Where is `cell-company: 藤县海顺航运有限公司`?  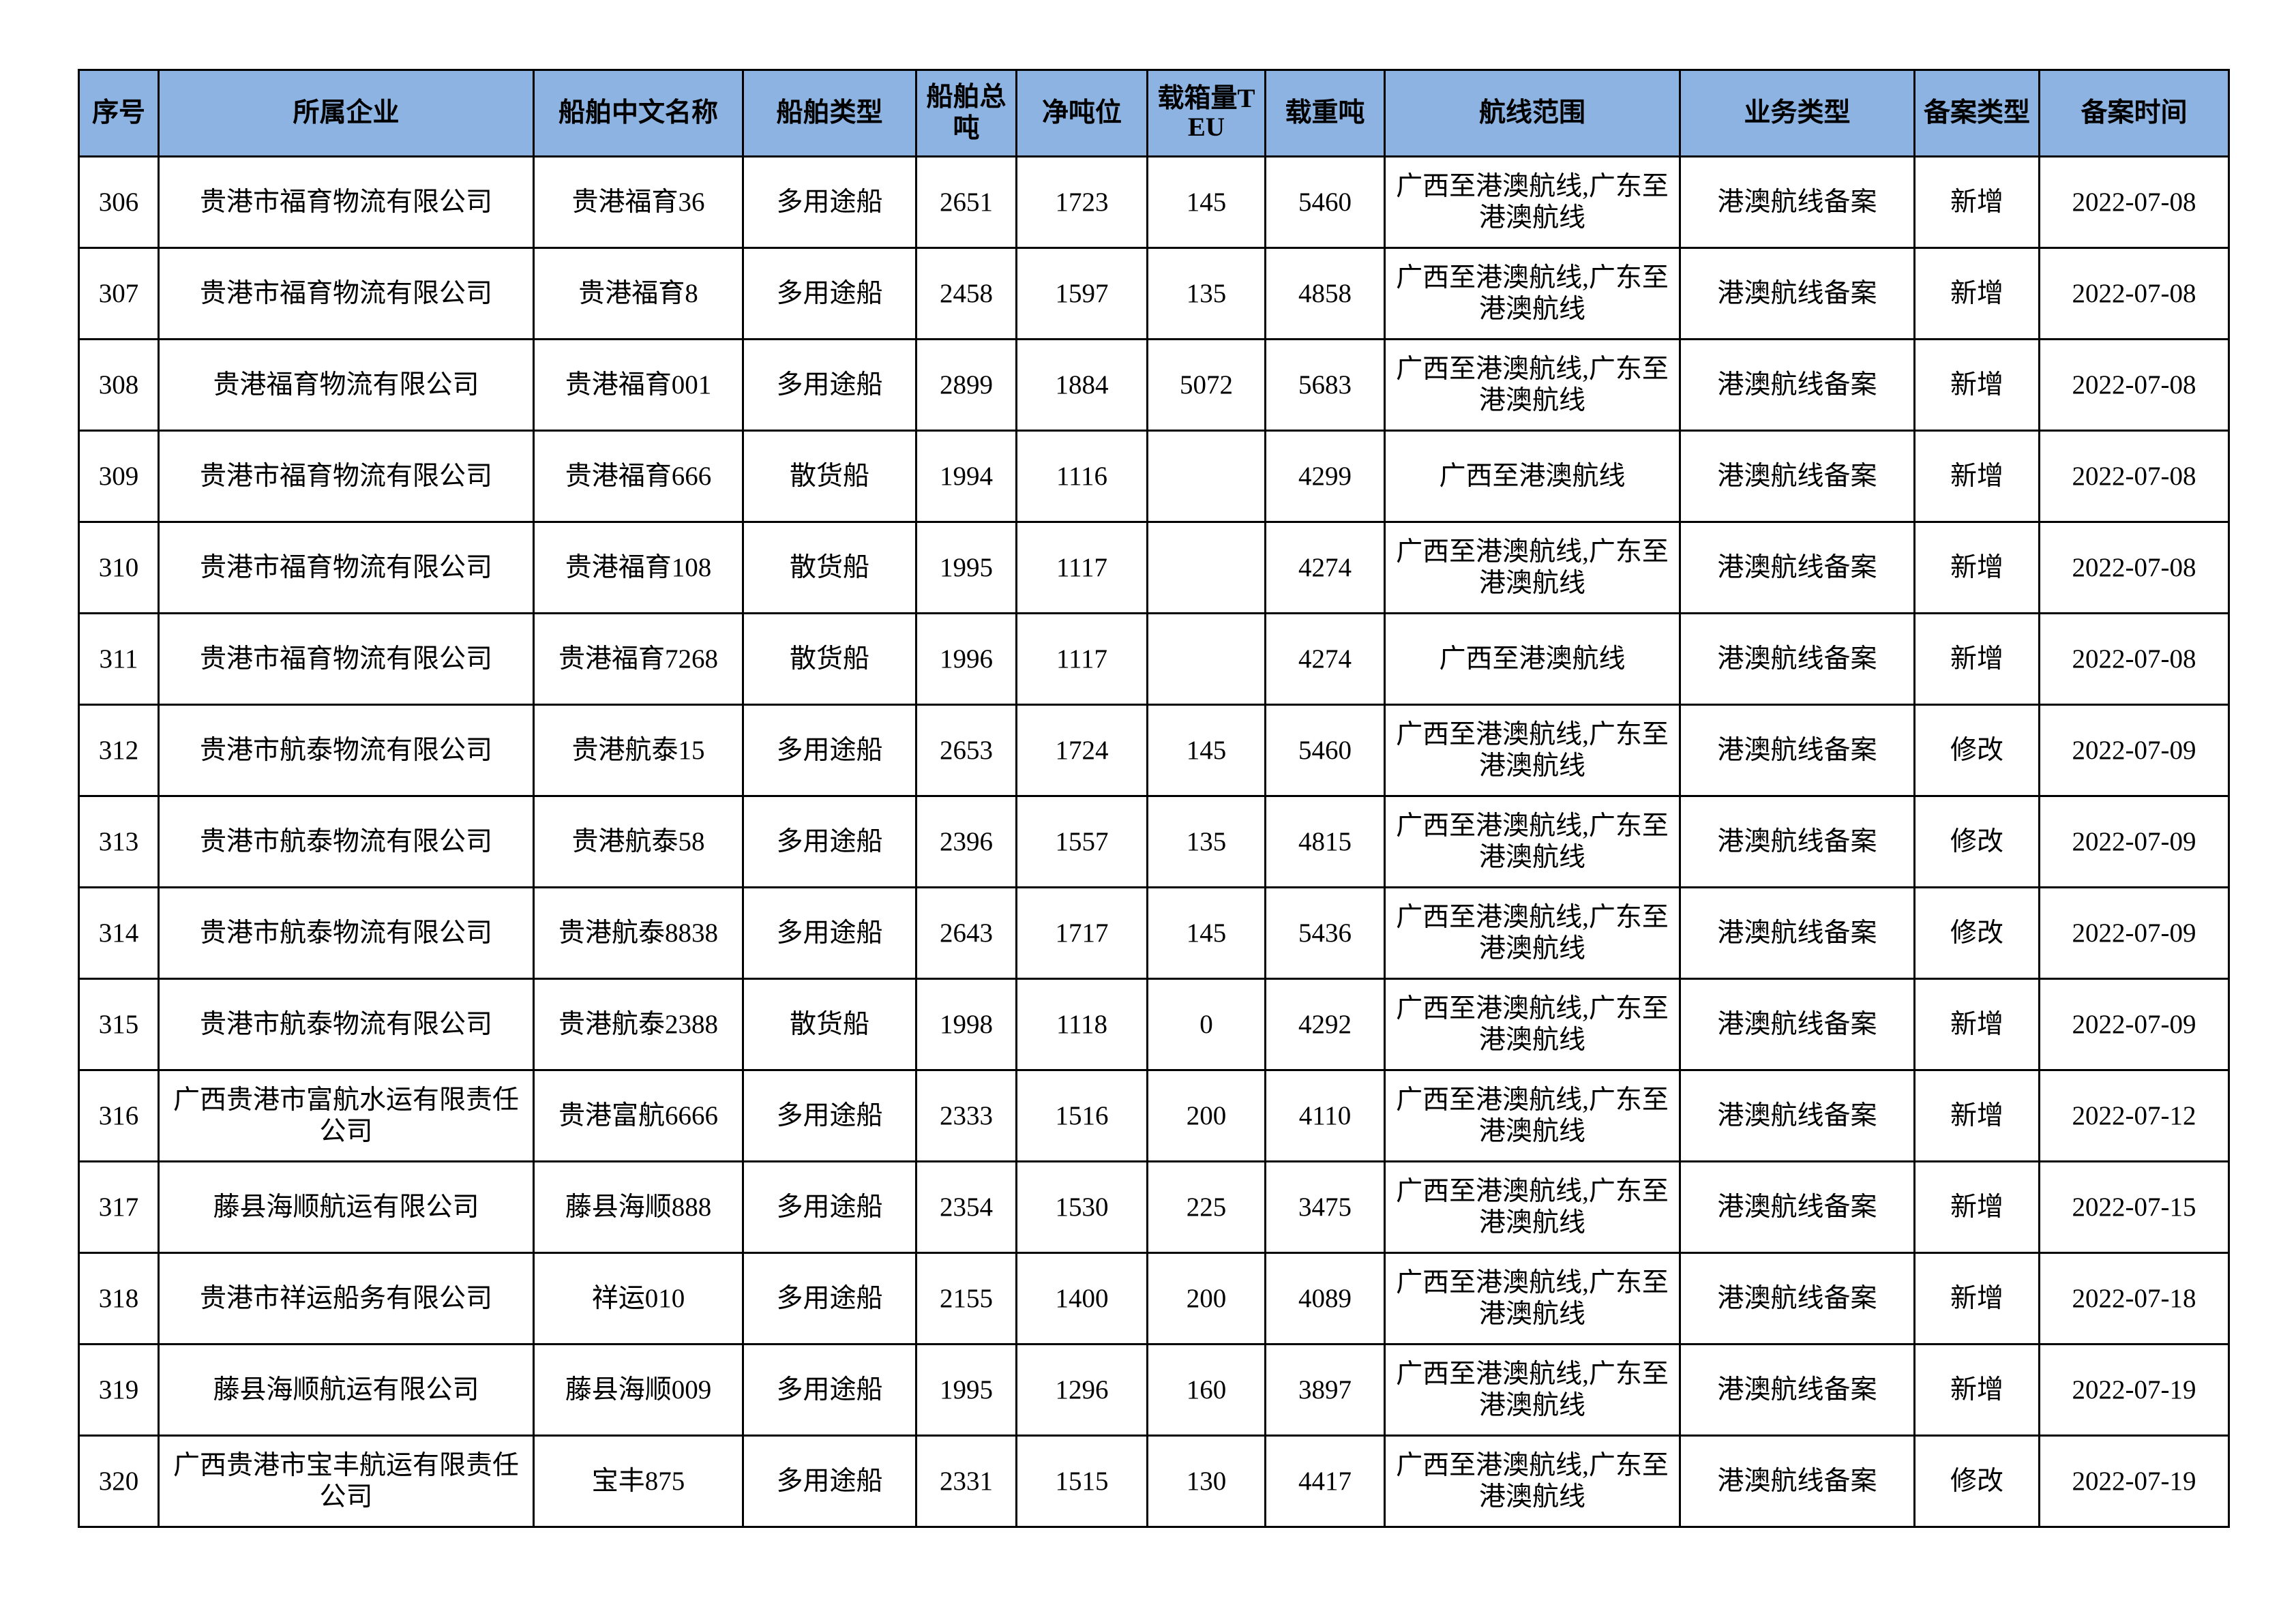 cell-company: 藤县海顺航运有限公司 is located at coordinates (347, 1207).